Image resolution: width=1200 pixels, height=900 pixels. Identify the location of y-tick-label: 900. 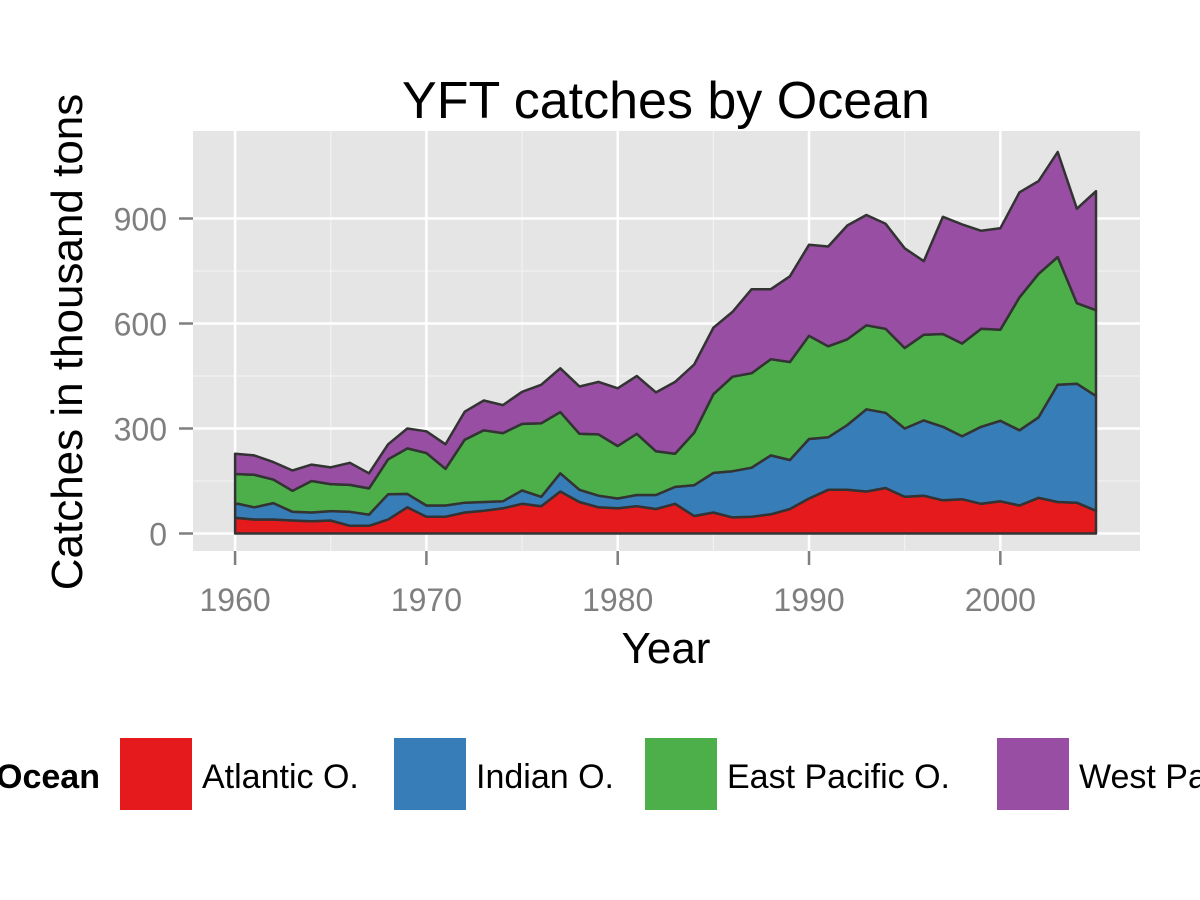
(140, 220).